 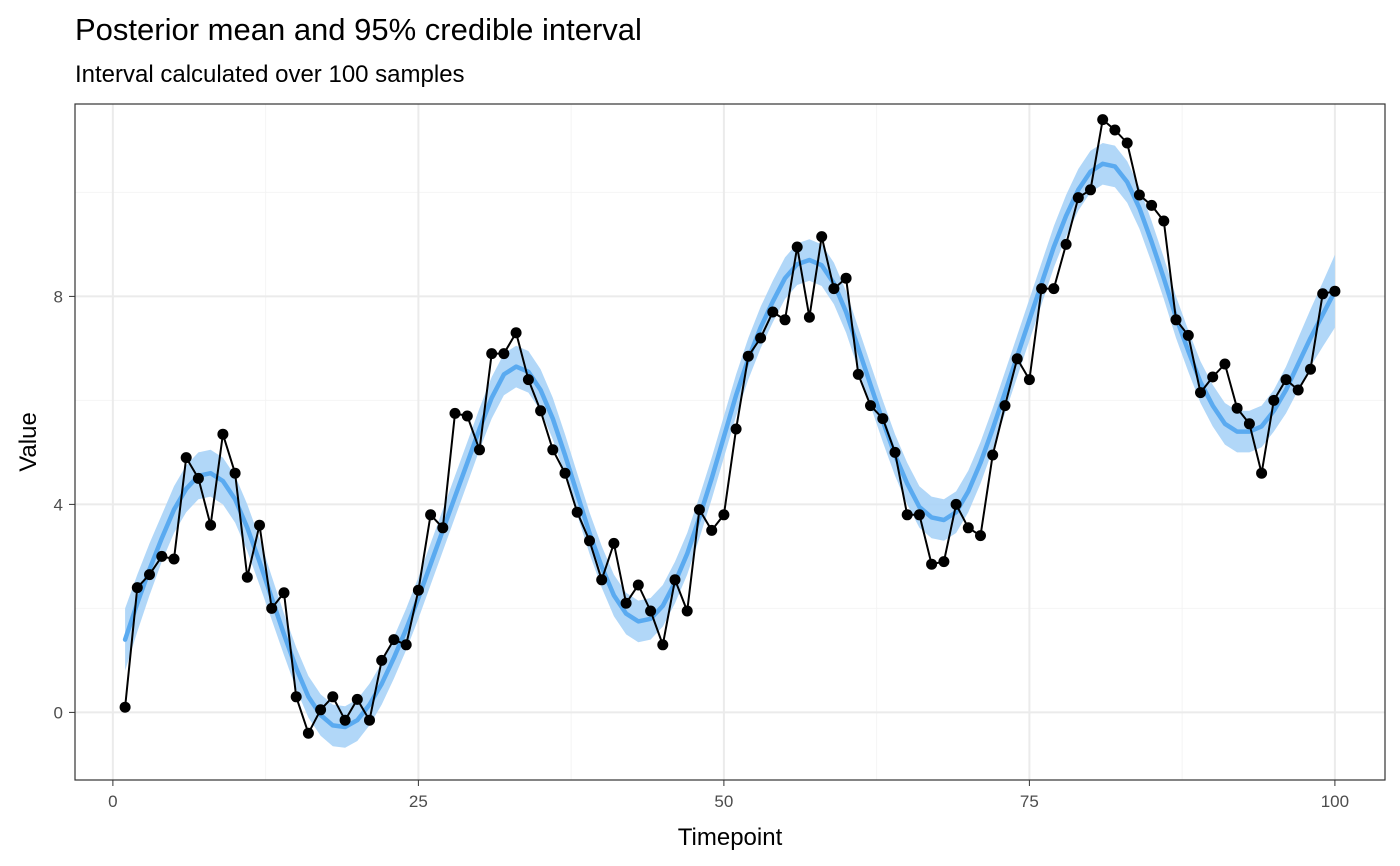 What do you see at coordinates (270, 74) in the screenshot?
I see `chart-subtitle: Interval calculated over 100 samples` at bounding box center [270, 74].